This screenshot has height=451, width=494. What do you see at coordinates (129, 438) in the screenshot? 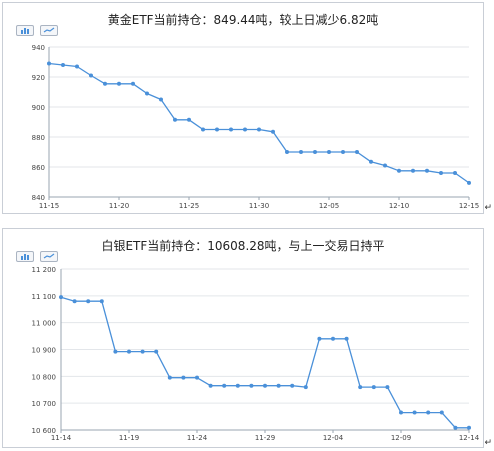
I see `x-tick-label: 11-19` at bounding box center [129, 438].